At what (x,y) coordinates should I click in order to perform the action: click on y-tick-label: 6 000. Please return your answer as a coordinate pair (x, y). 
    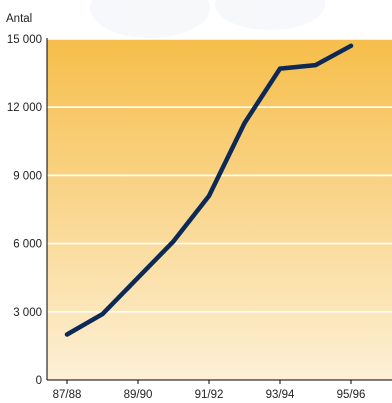
    Looking at the image, I should click on (27, 245).